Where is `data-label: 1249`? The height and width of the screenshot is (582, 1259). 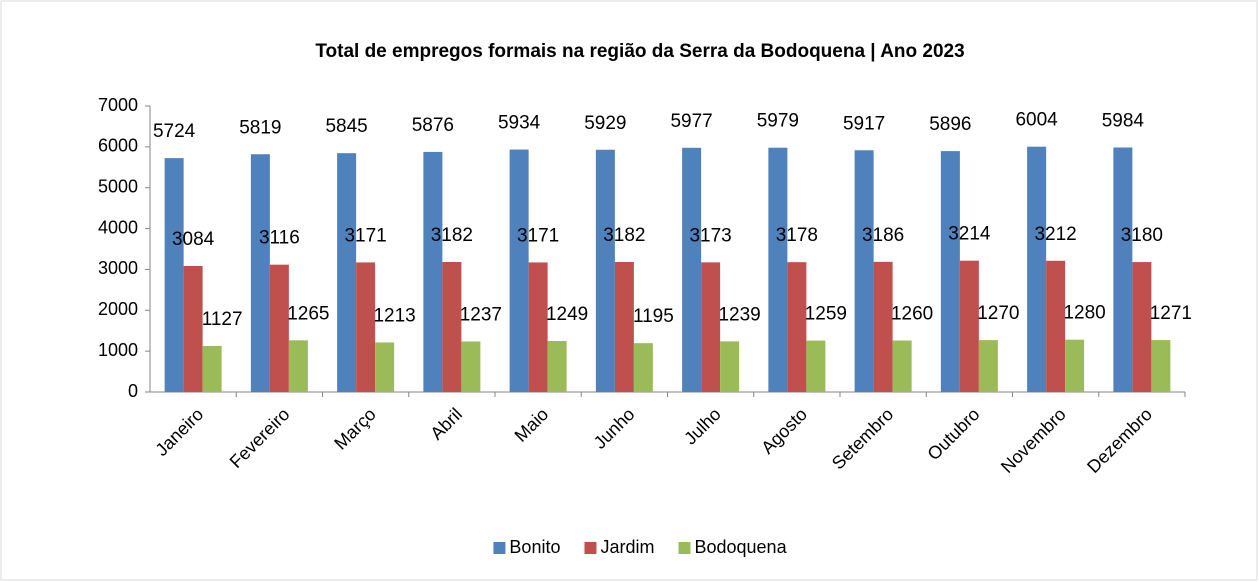 data-label: 1249 is located at coordinates (567, 314).